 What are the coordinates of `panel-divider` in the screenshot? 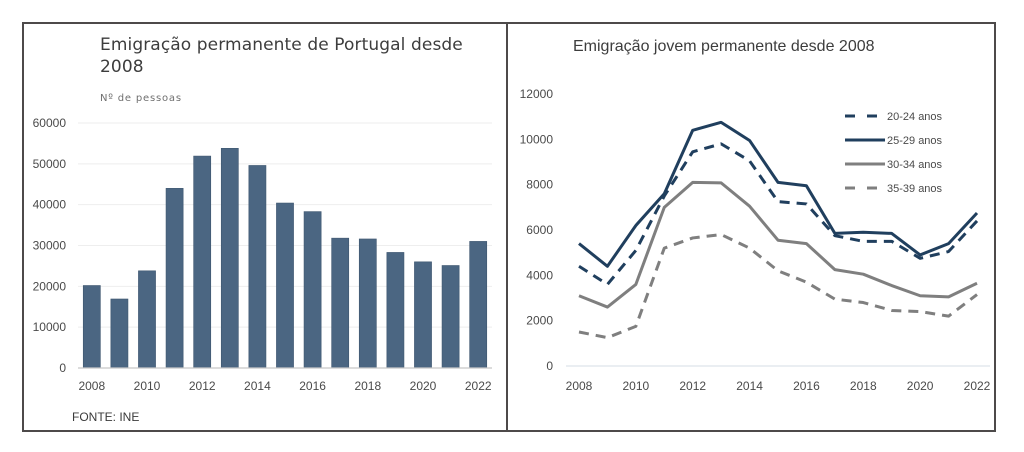 It's located at (507, 226).